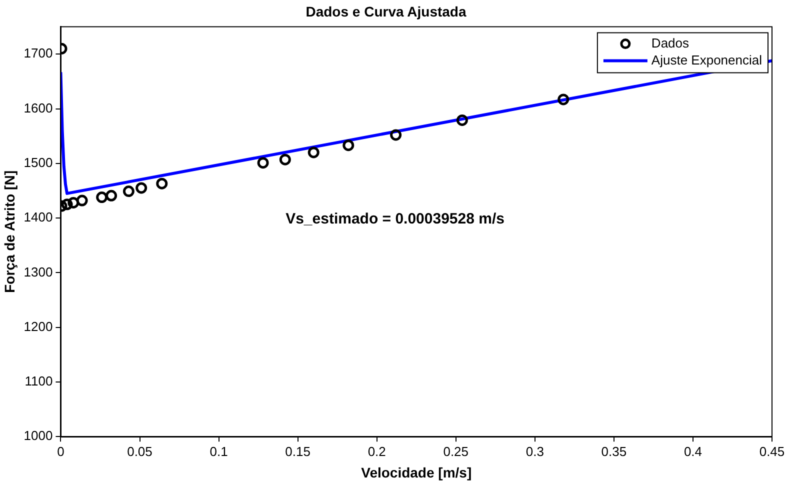 Image resolution: width=788 pixels, height=484 pixels. I want to click on legend-label: Ajuste Exponencial, so click(706, 60).